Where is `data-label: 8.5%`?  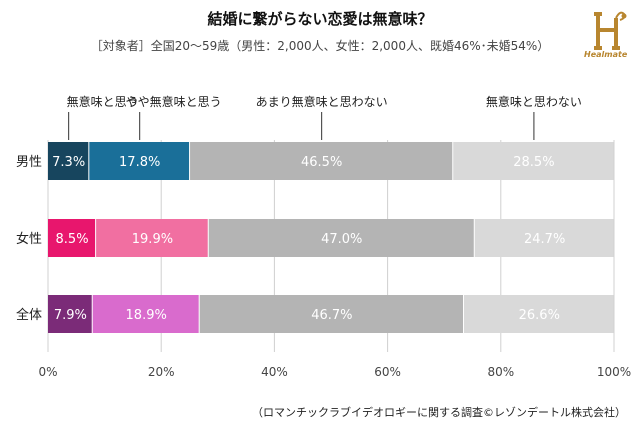 data-label: 8.5% is located at coordinates (72, 239).